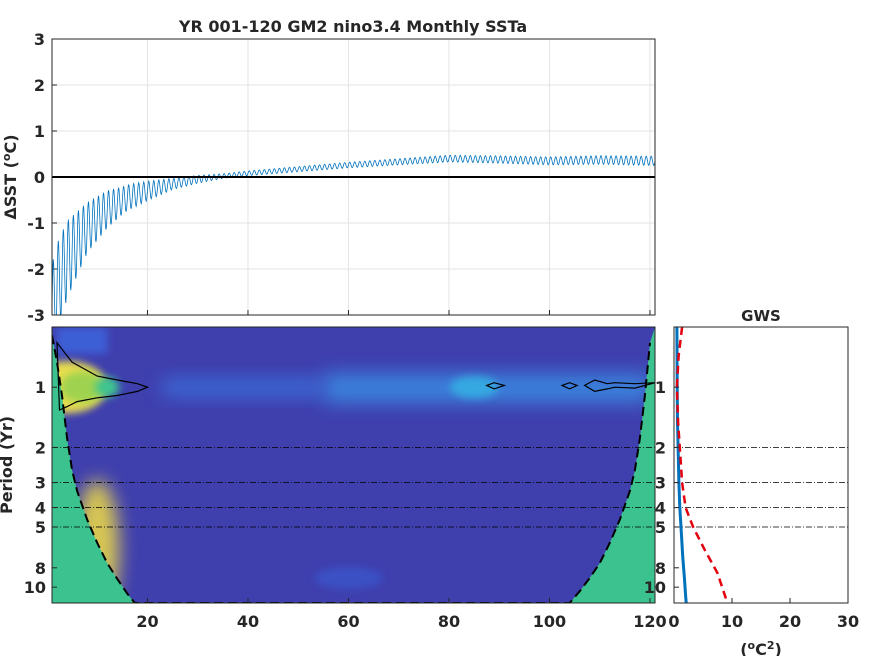  What do you see at coordinates (660, 508) in the screenshot?
I see `gws-ytick-label: 4` at bounding box center [660, 508].